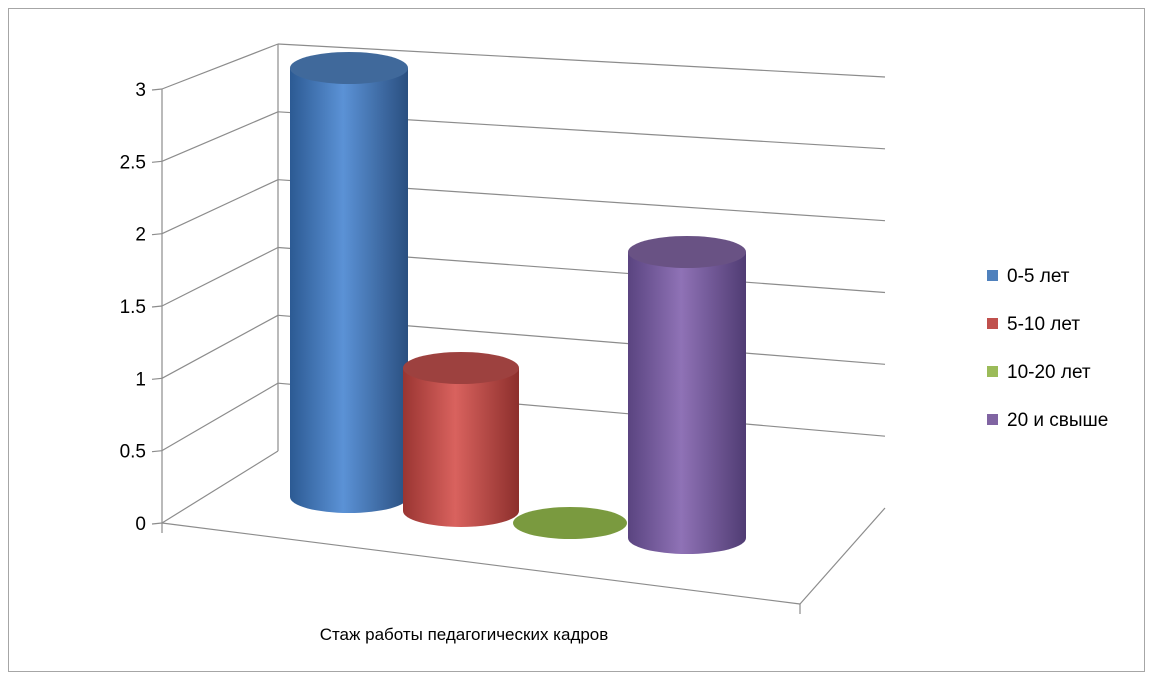 The image size is (1149, 676). Describe the element at coordinates (1049, 372) in the screenshot. I see `legend-label-10-20: 10-20 лет` at that location.